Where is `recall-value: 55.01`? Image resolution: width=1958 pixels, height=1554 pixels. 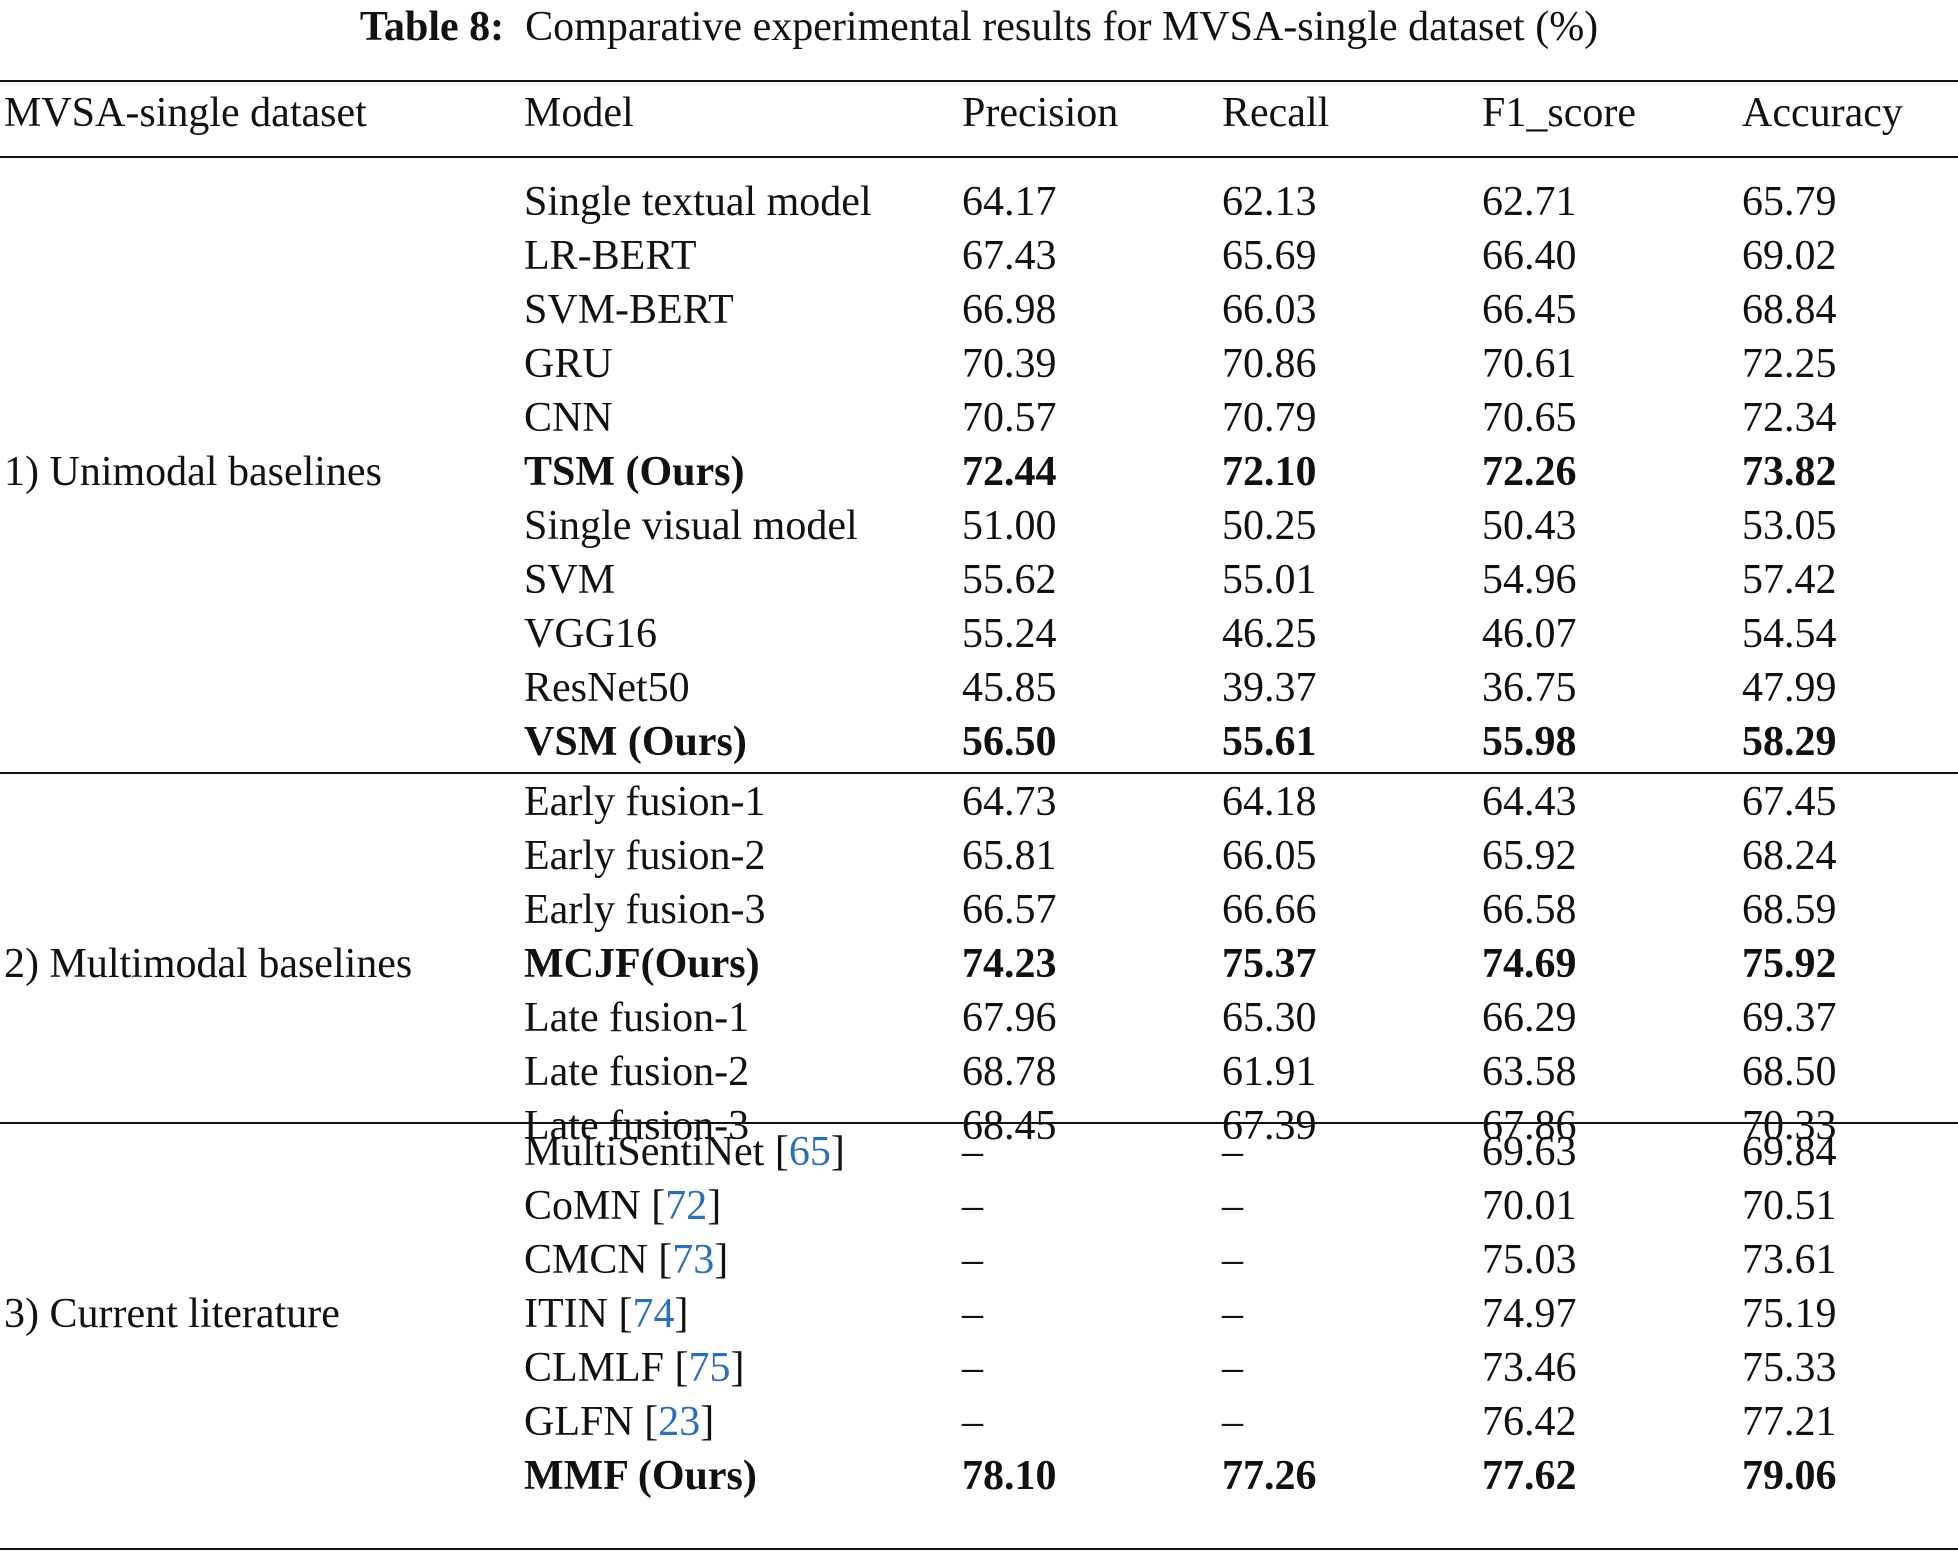
recall-value: 55.01 is located at coordinates (1269, 580).